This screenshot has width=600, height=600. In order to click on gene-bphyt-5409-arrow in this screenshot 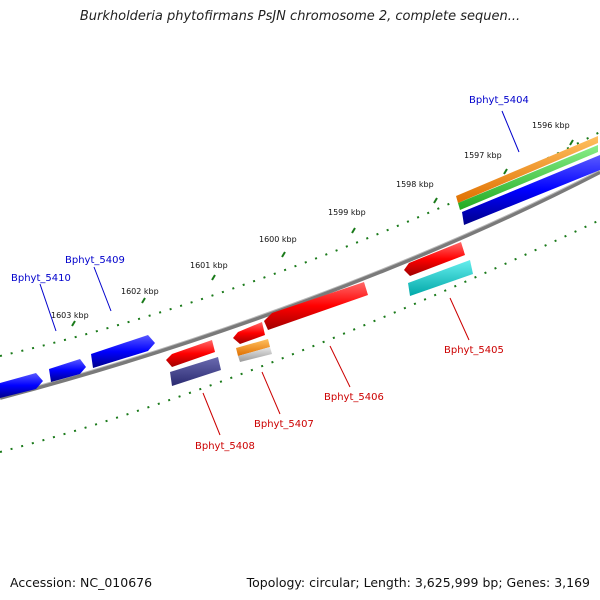, I will do `click(123, 351)`.